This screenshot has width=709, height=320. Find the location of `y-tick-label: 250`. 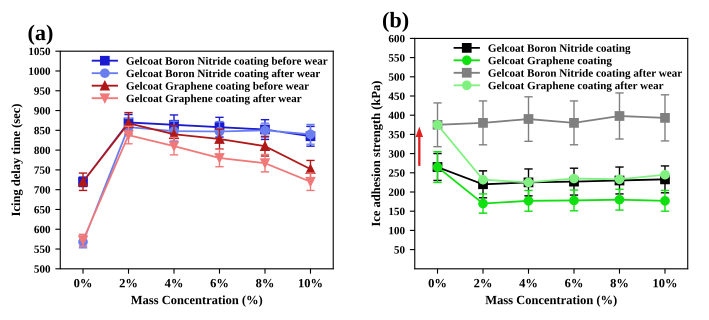

y-tick-label: 250 is located at coordinates (396, 173).